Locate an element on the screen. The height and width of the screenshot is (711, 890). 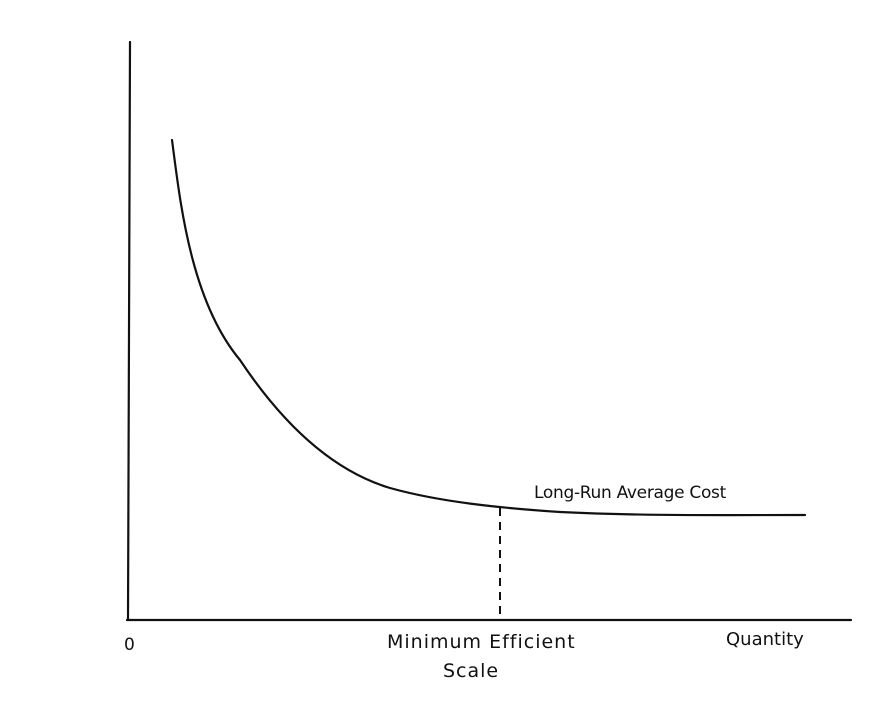
curve-label: Long-Run Average Cost is located at coordinates (630, 493).